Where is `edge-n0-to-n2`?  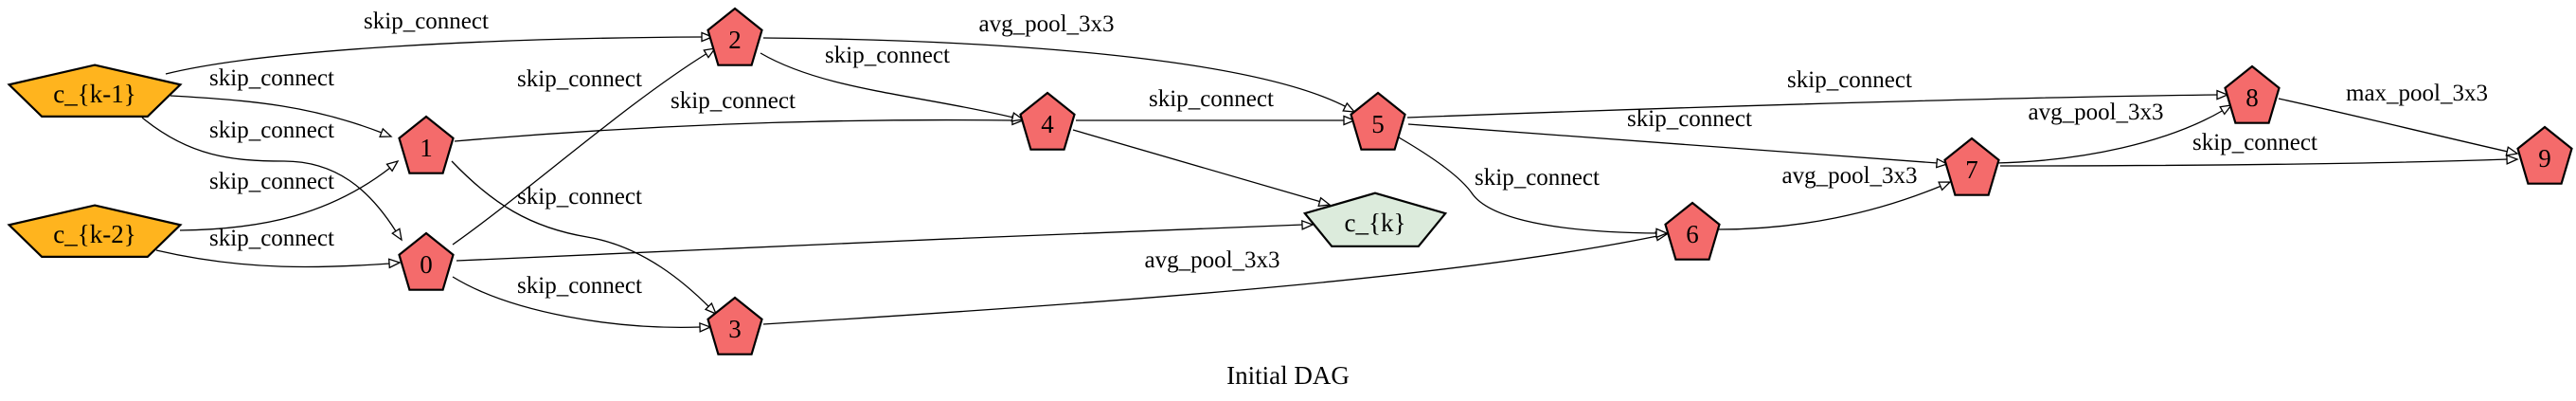
edge-n0-to-n2 is located at coordinates (584, 146).